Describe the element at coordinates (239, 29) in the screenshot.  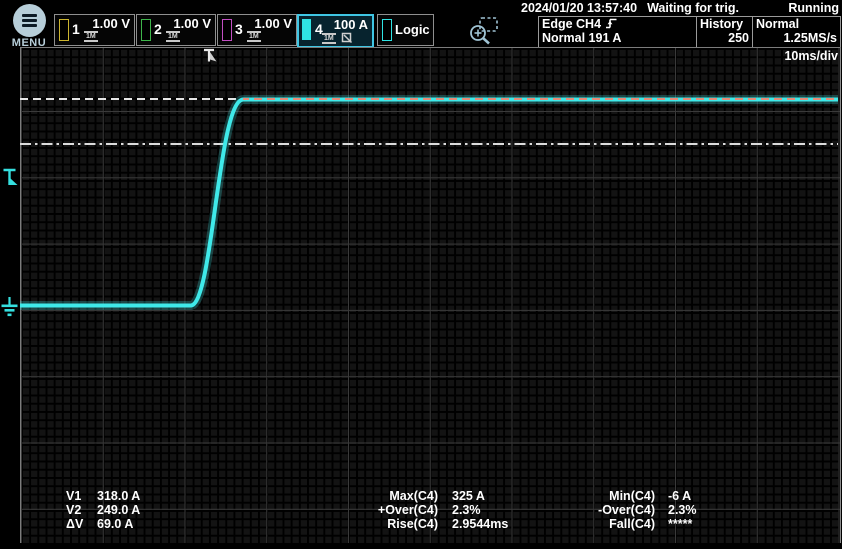
I see `channel-3-number: 3` at that location.